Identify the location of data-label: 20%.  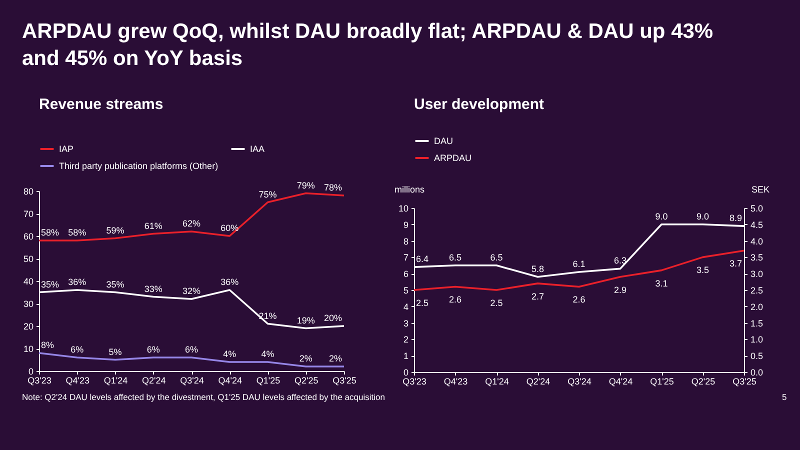
(333, 318).